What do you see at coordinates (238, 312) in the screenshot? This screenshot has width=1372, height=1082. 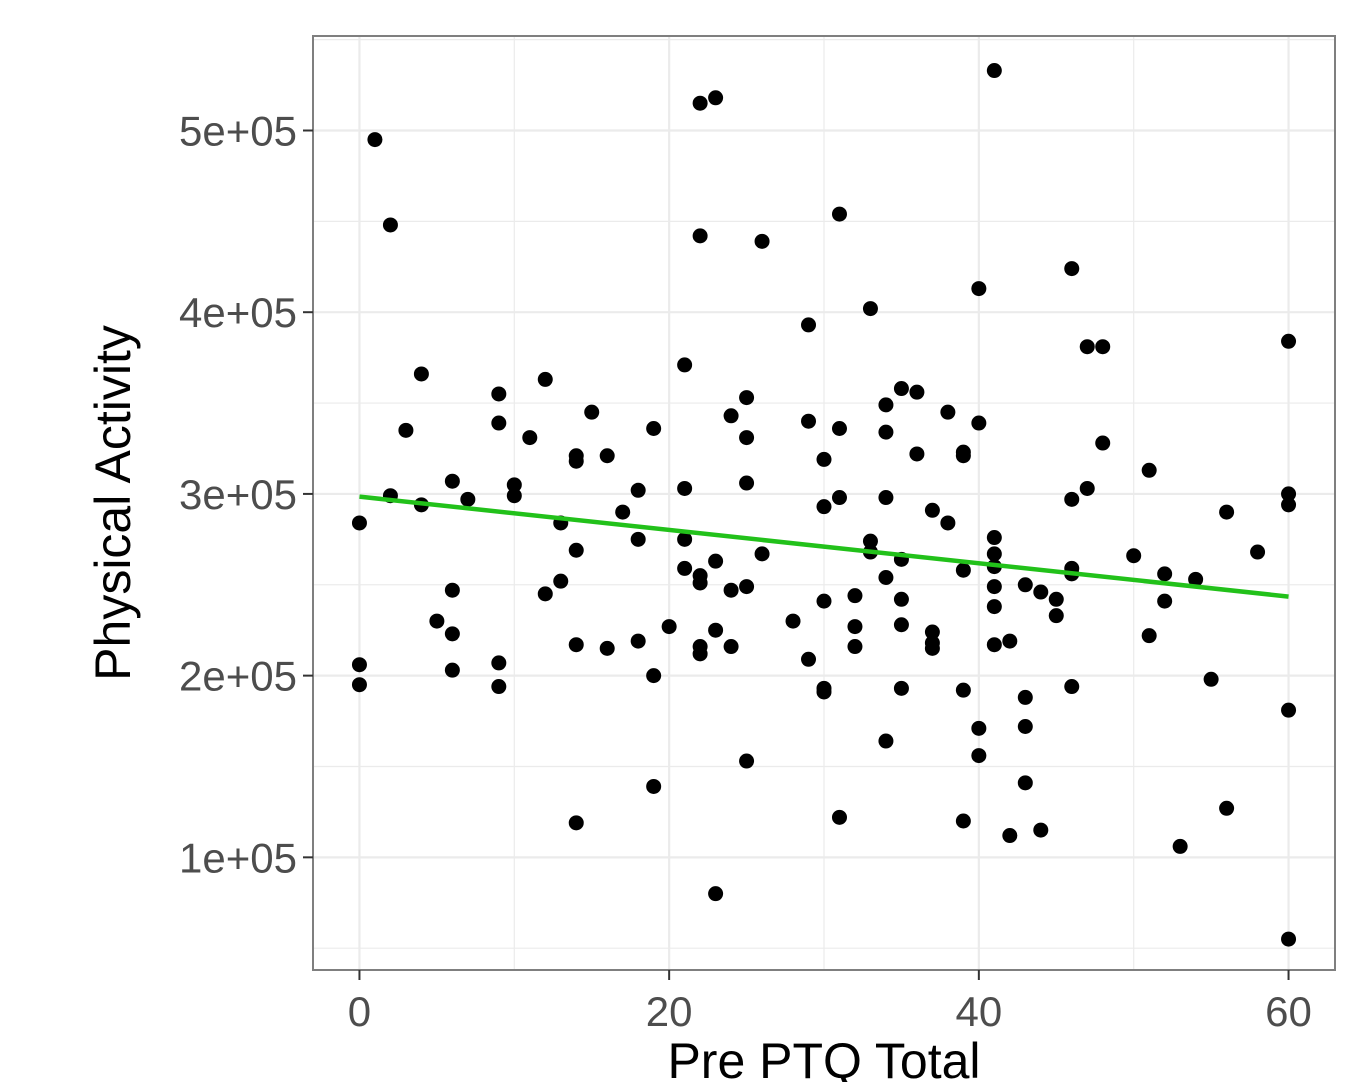 I see `y-tick-label: 4e+05` at bounding box center [238, 312].